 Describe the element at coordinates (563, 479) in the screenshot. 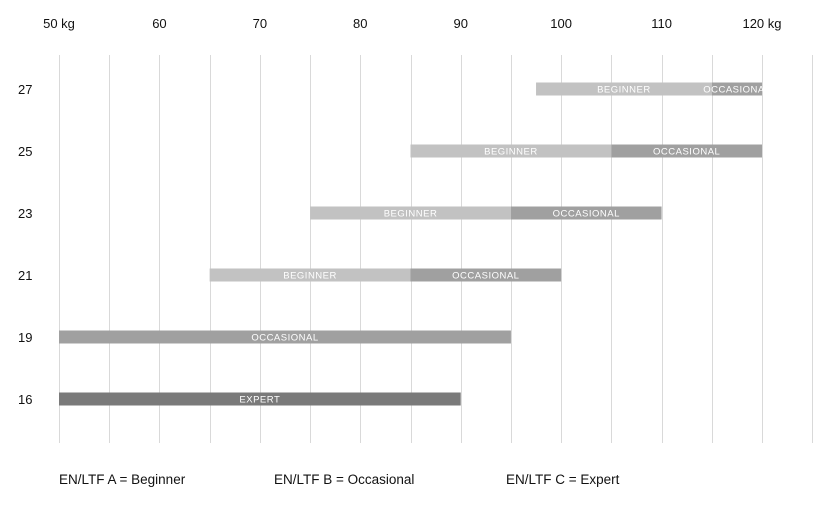

I see `legend-expert: EN/LTF C = Expert` at that location.